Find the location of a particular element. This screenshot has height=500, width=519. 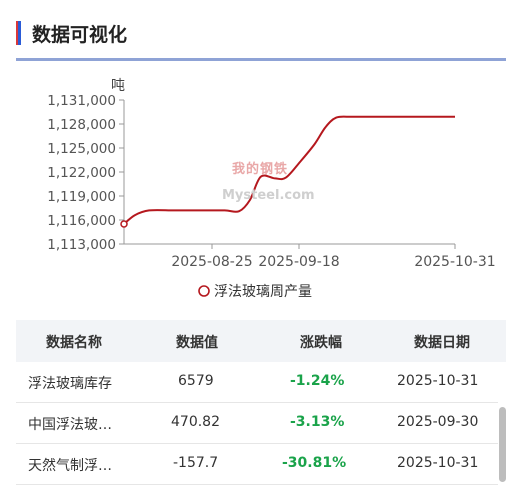

cell-change: -30.81% is located at coordinates (314, 463).